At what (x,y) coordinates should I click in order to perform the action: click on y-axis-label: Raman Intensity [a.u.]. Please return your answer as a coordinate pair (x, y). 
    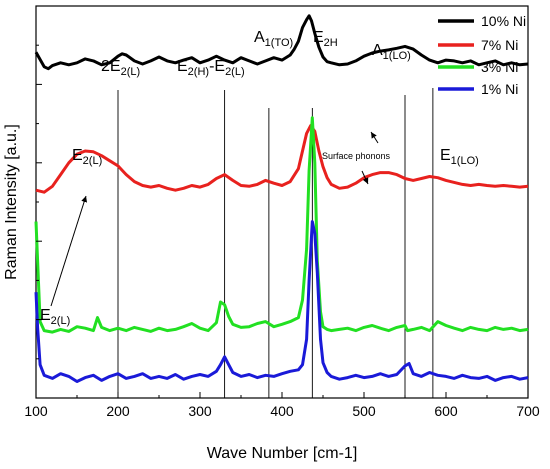
    Looking at the image, I should click on (11, 202).